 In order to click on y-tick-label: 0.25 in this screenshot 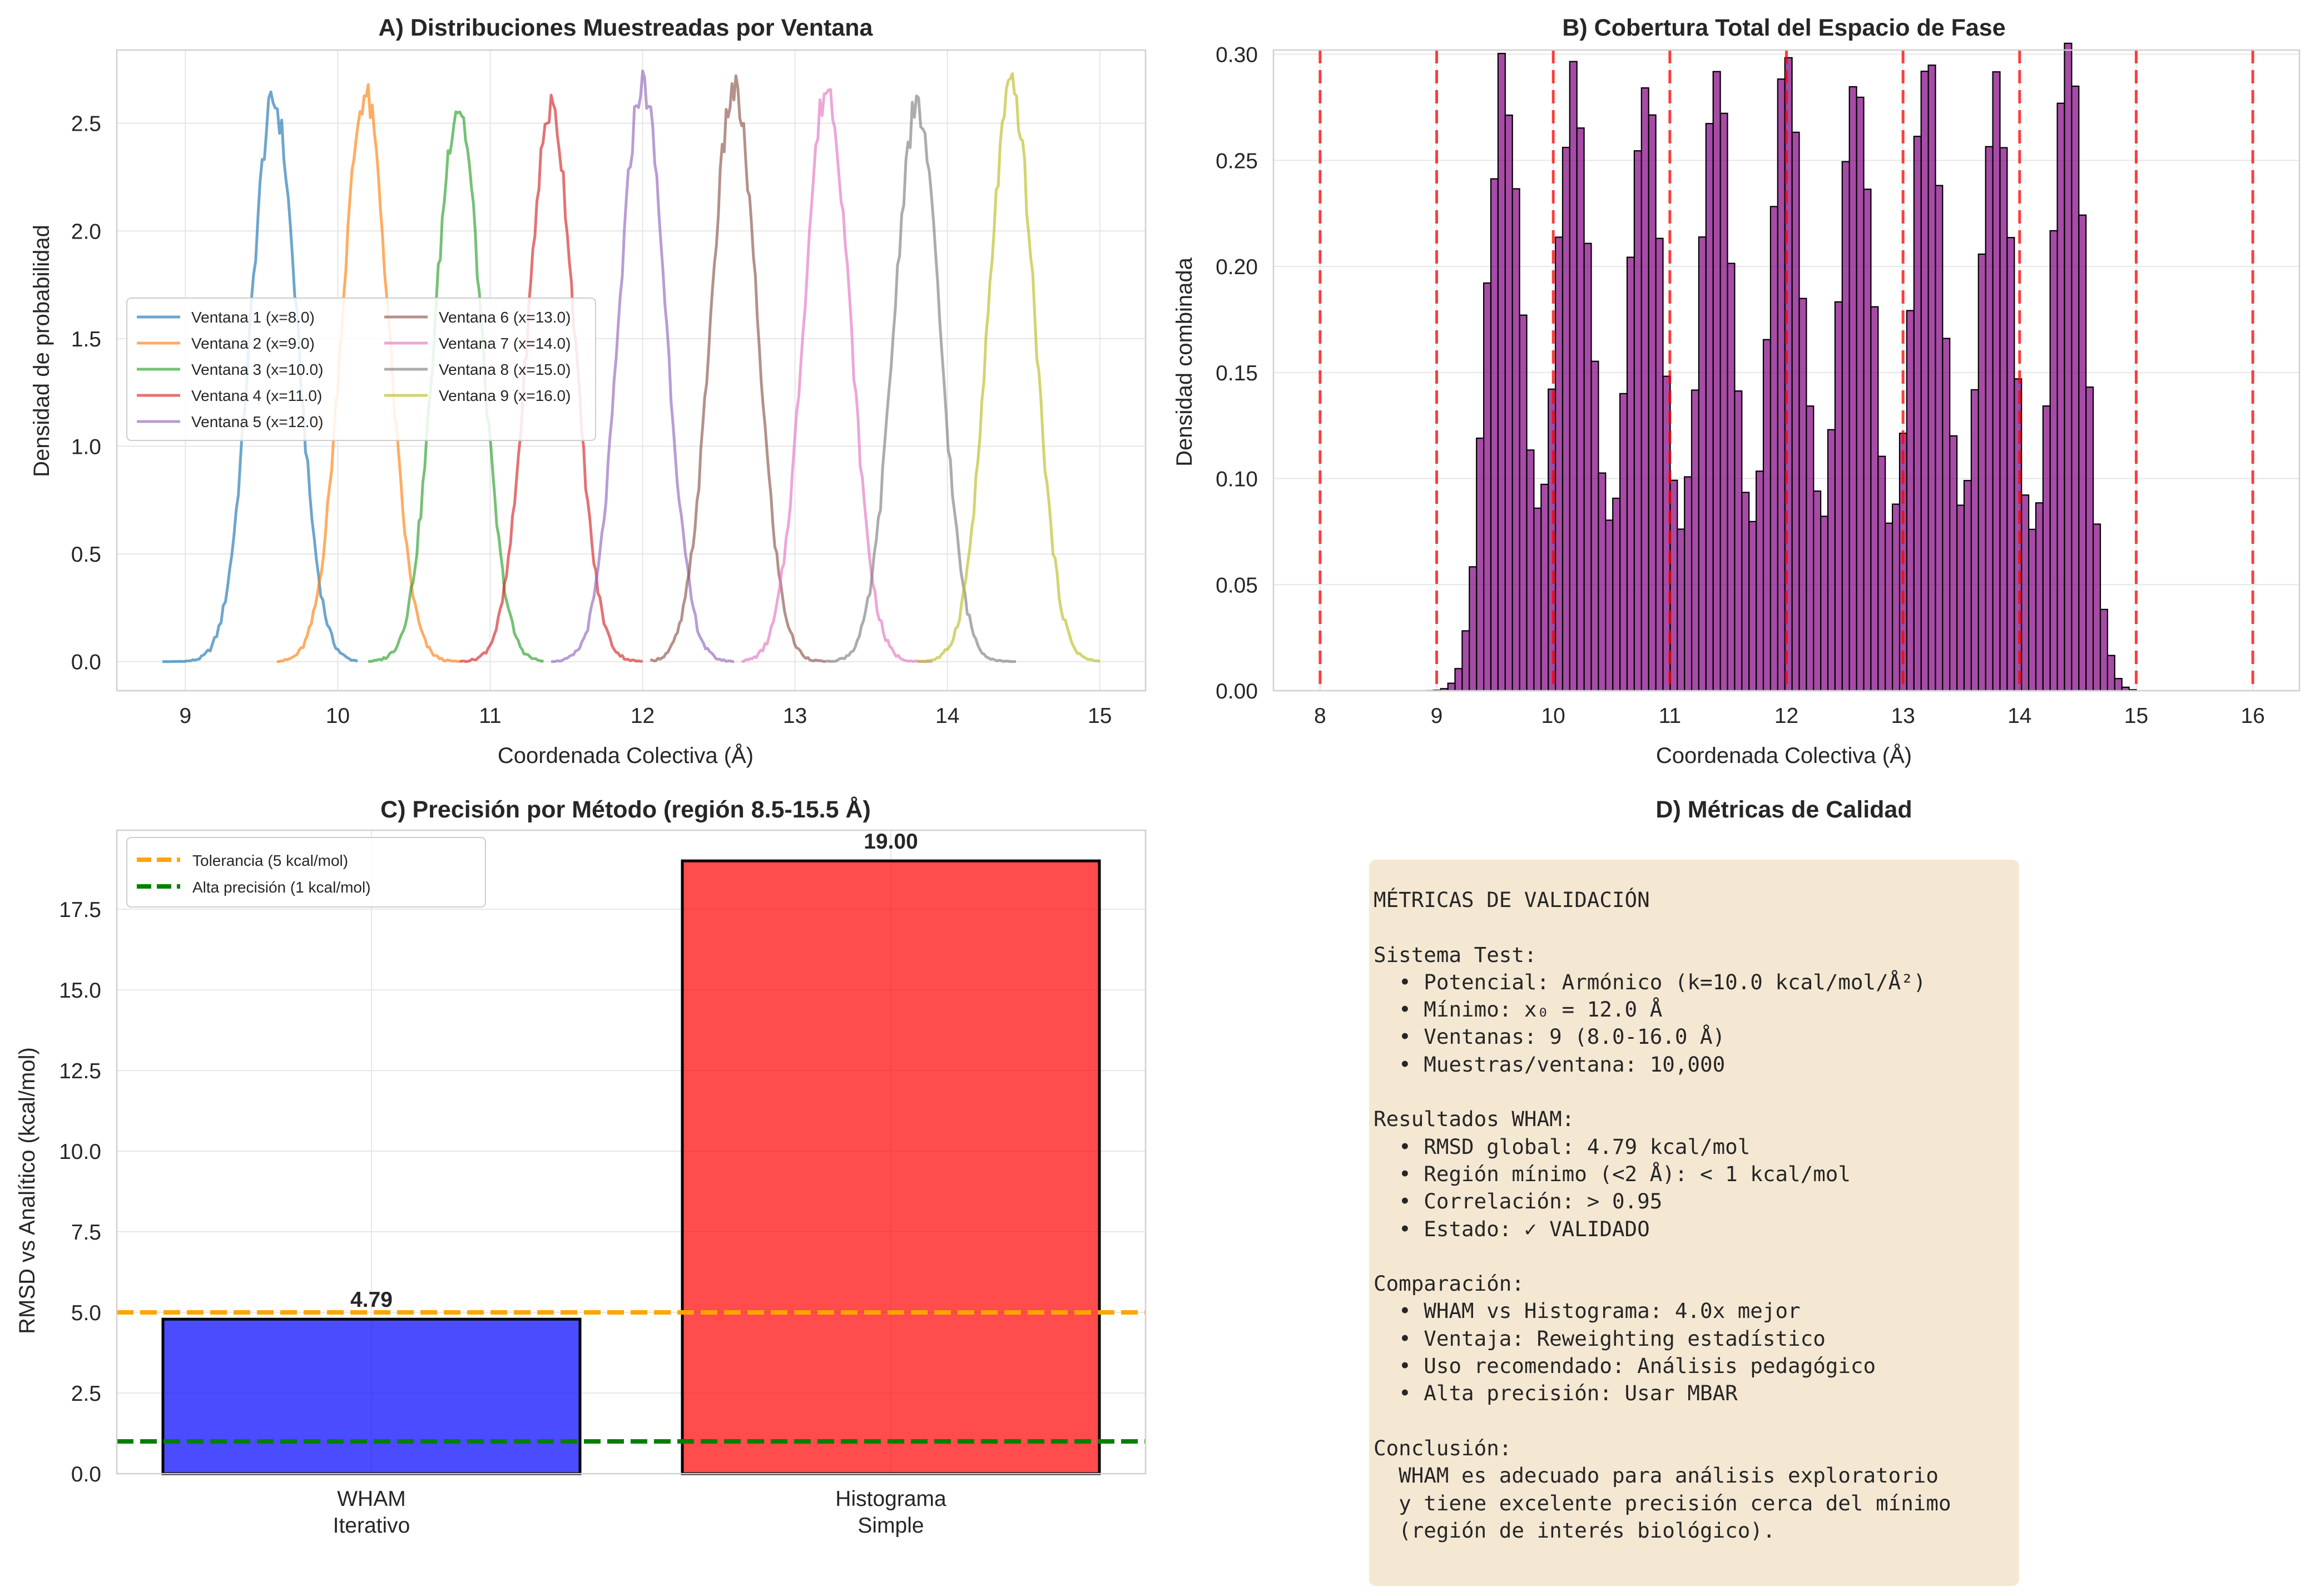, I will do `click(1237, 161)`.